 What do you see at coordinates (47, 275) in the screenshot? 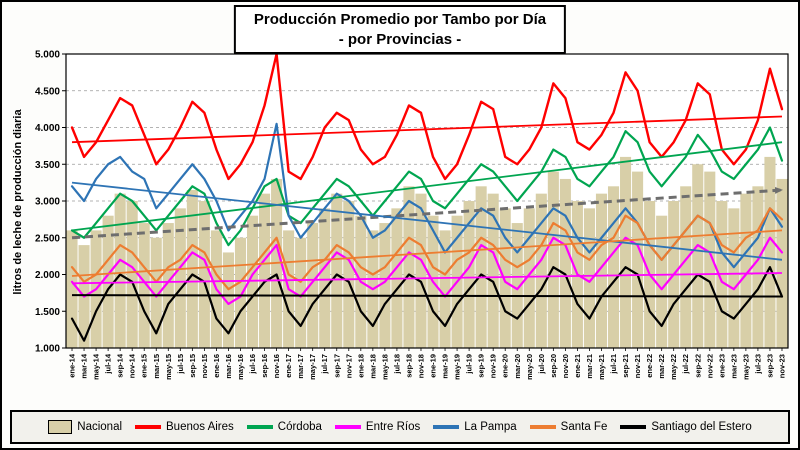
I see `svg-text: 2.000` at bounding box center [47, 275].